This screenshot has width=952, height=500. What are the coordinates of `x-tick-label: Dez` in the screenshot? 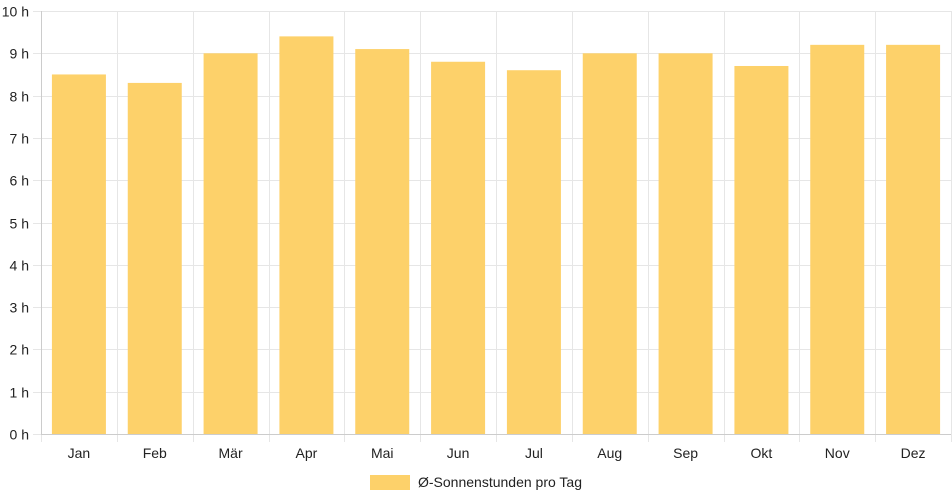 It's located at (913, 453).